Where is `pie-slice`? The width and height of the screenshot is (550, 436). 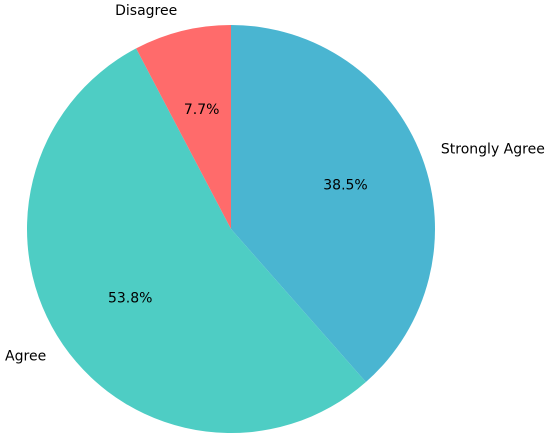
pie-slice is located at coordinates (183, 127).